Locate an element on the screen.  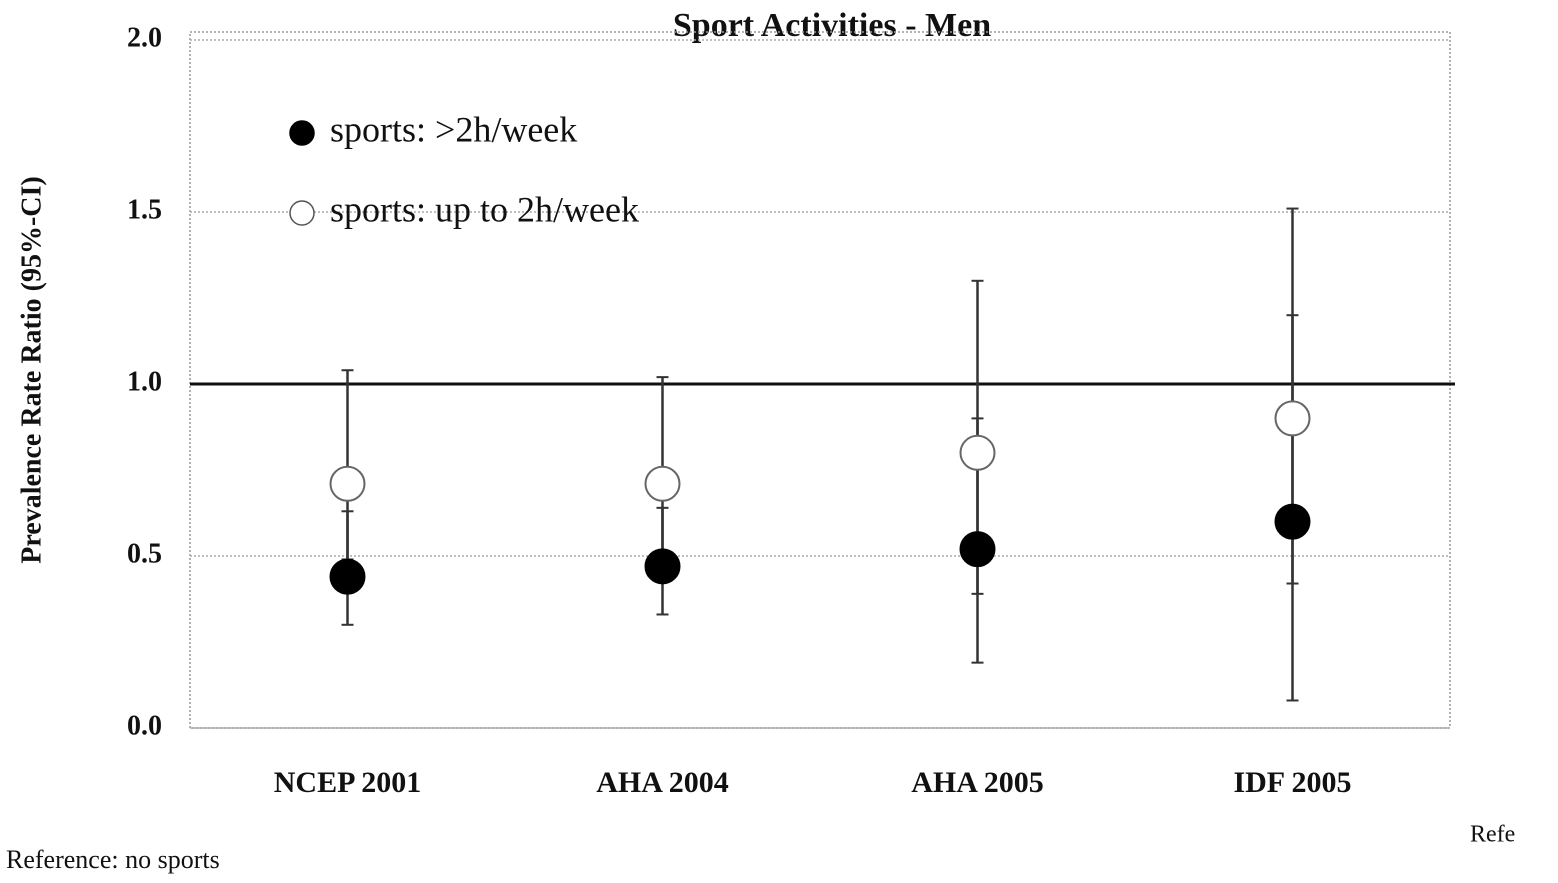
y-tick-label: 0.5 is located at coordinates (144, 553).